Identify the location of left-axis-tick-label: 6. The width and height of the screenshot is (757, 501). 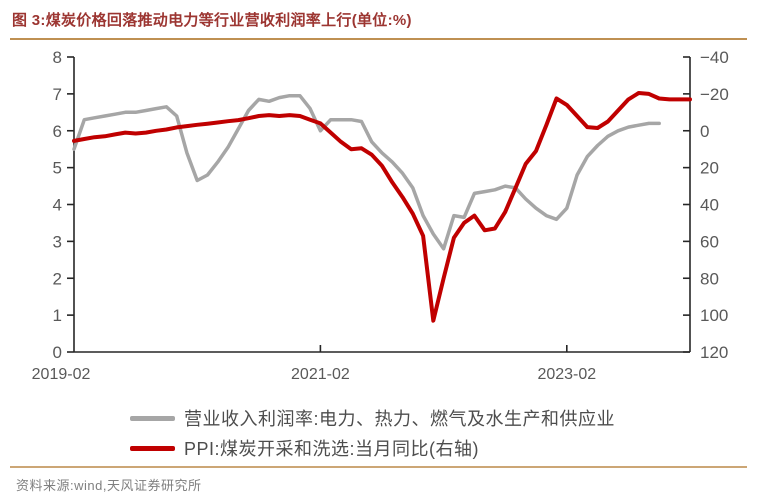
(57, 131).